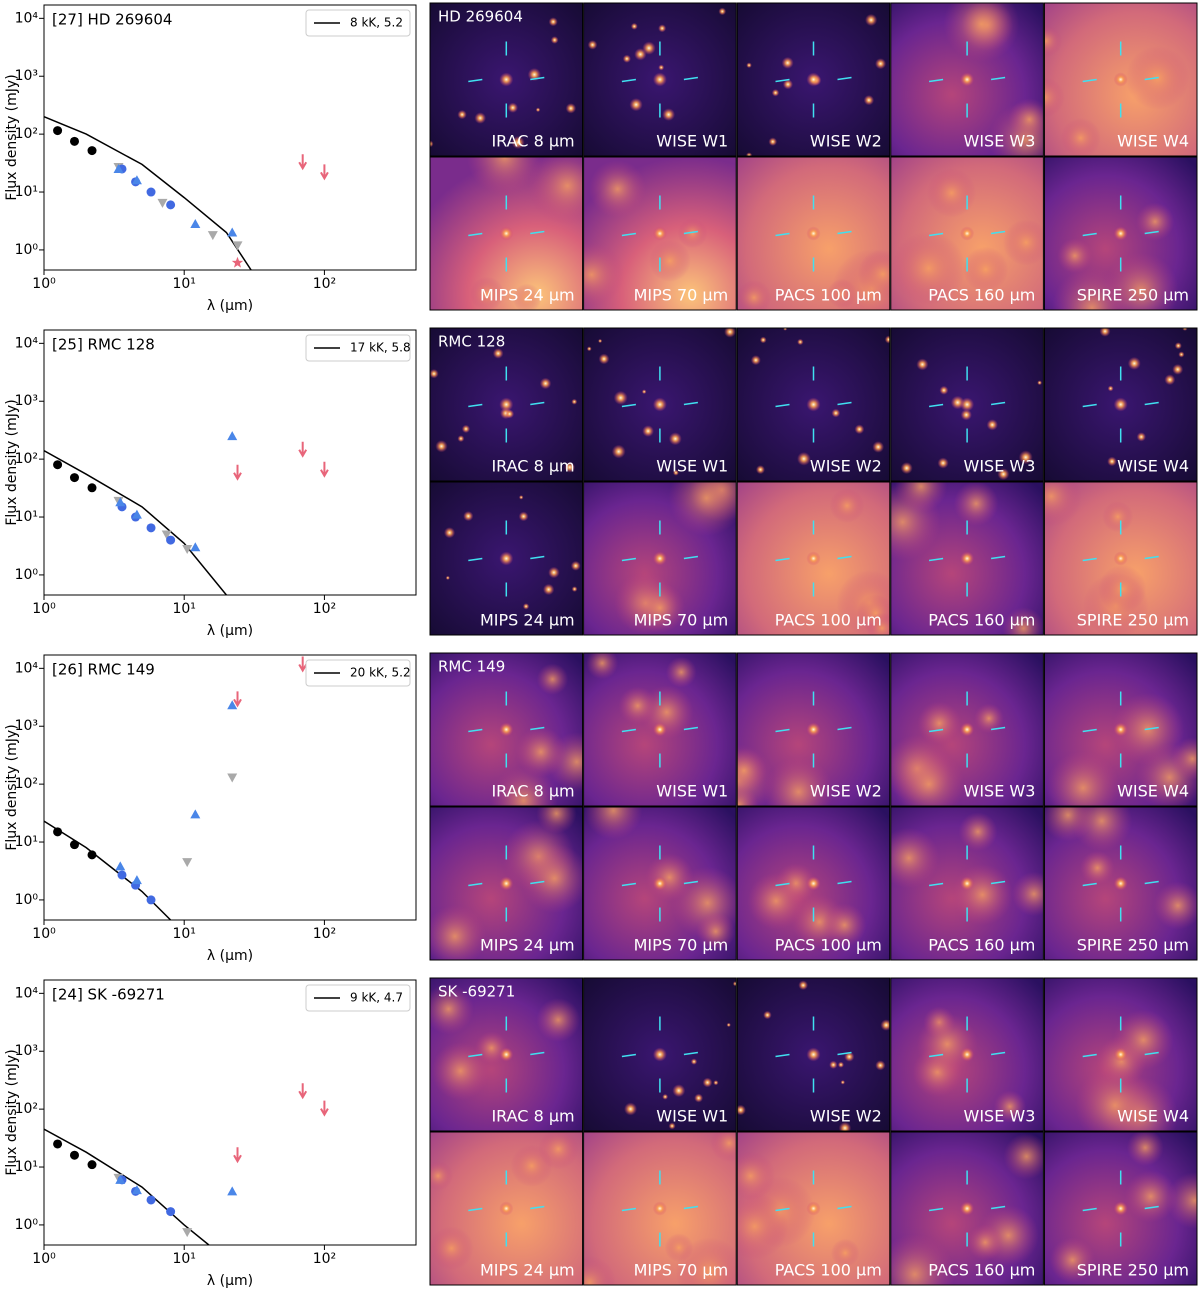  Describe the element at coordinates (230, 631) in the screenshot. I see `x-axis-label: λ (μm)` at that location.